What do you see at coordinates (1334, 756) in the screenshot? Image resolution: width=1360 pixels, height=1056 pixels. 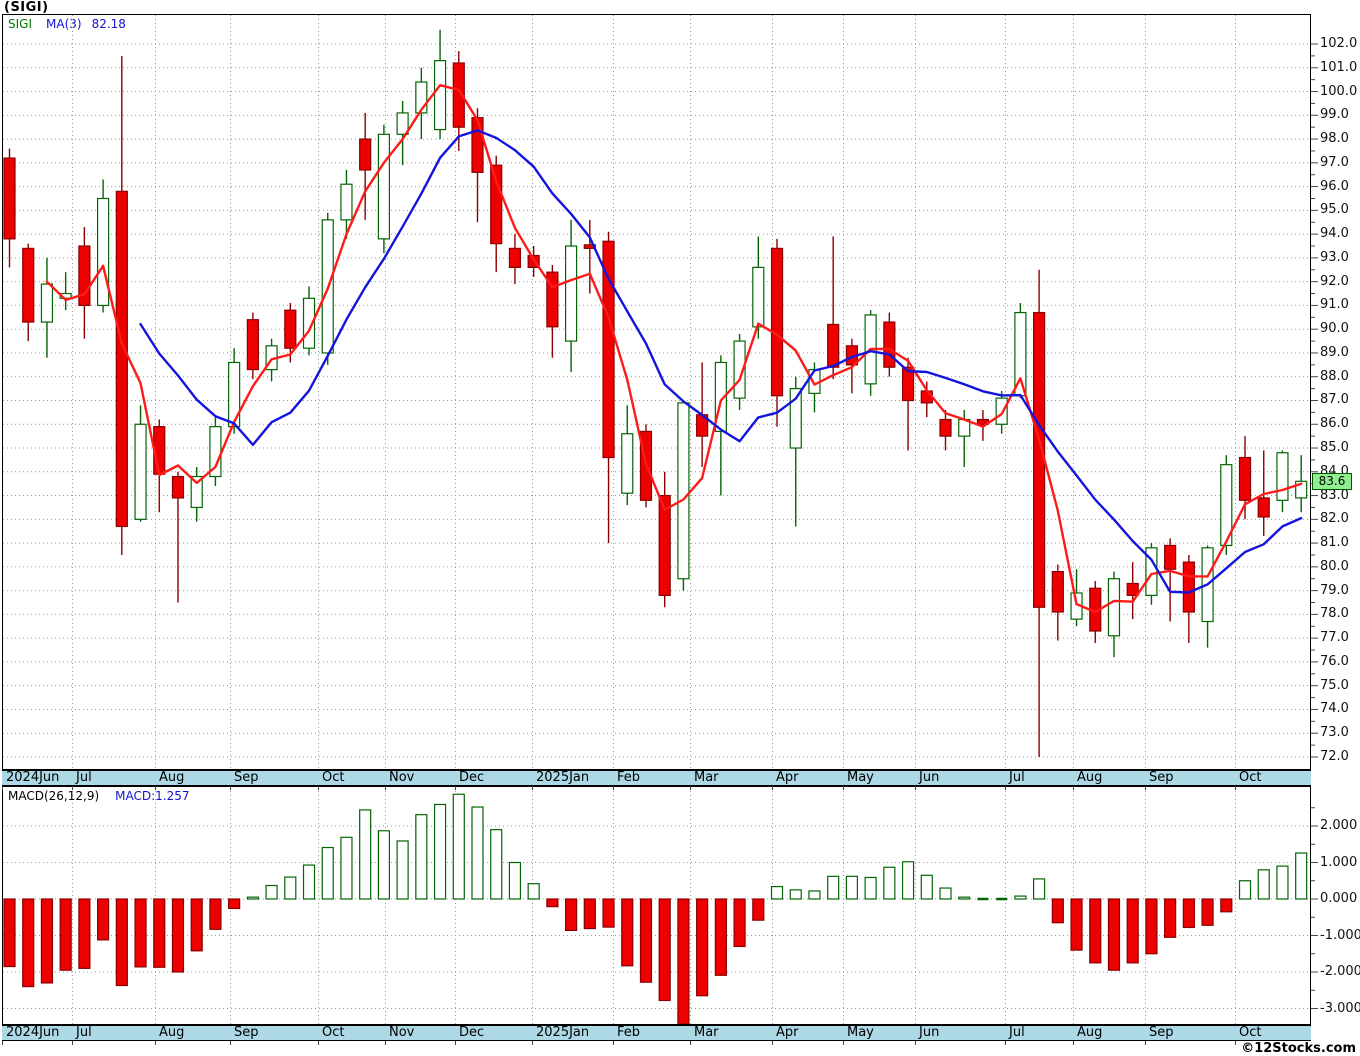 I see `y-axis-label: 72.0` at bounding box center [1334, 756].